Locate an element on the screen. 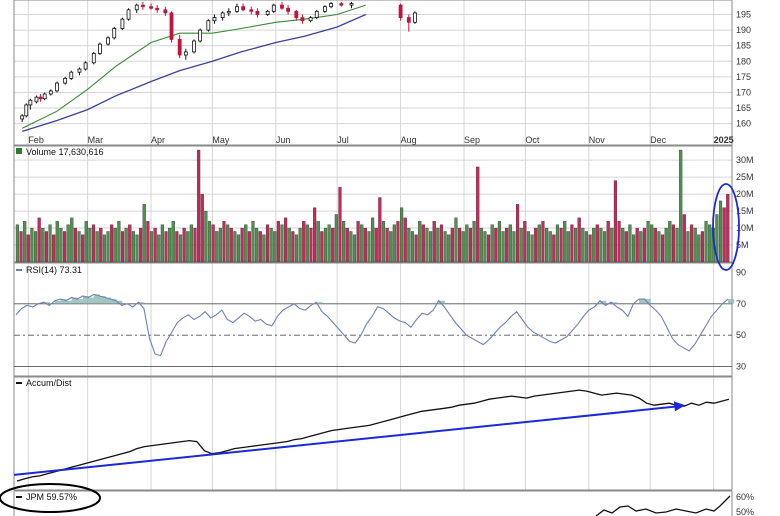  month-label-9: Nov is located at coordinates (597, 140).